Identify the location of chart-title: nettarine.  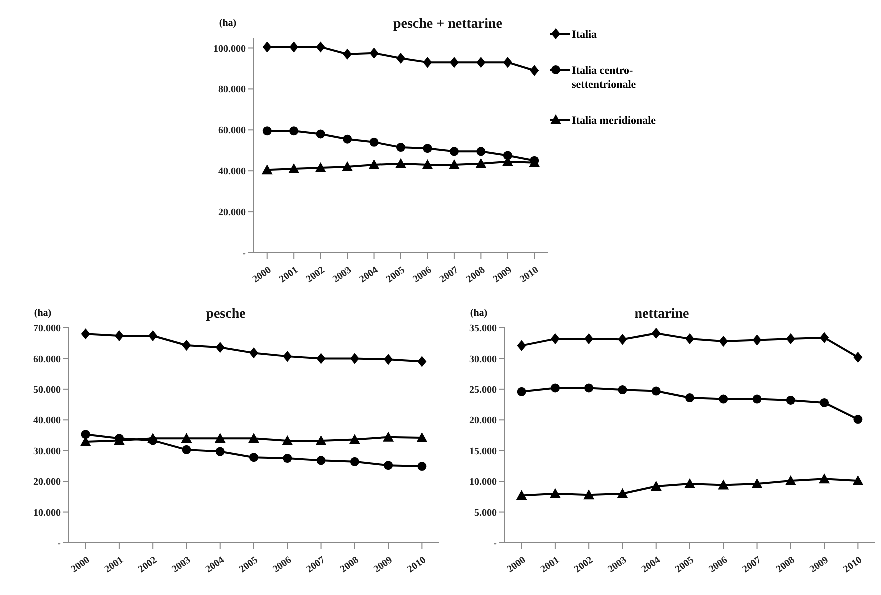
(662, 314).